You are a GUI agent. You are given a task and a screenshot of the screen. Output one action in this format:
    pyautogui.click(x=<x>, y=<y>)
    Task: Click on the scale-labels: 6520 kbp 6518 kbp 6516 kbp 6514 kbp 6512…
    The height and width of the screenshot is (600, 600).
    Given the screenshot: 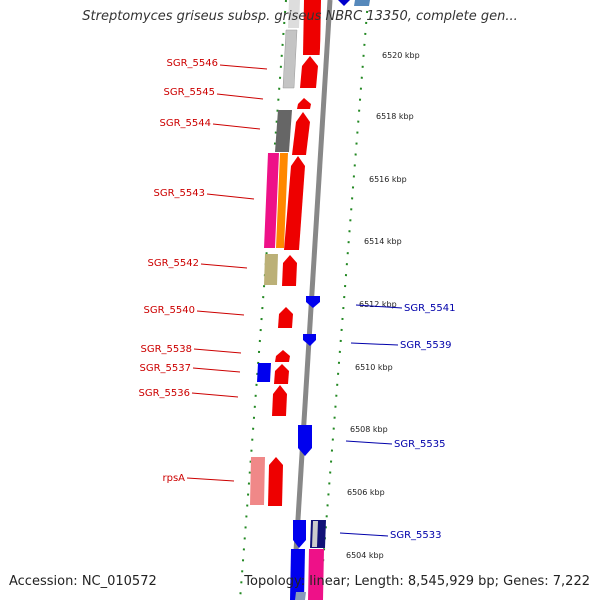 What is the action you would take?
    pyautogui.click(x=383, y=305)
    